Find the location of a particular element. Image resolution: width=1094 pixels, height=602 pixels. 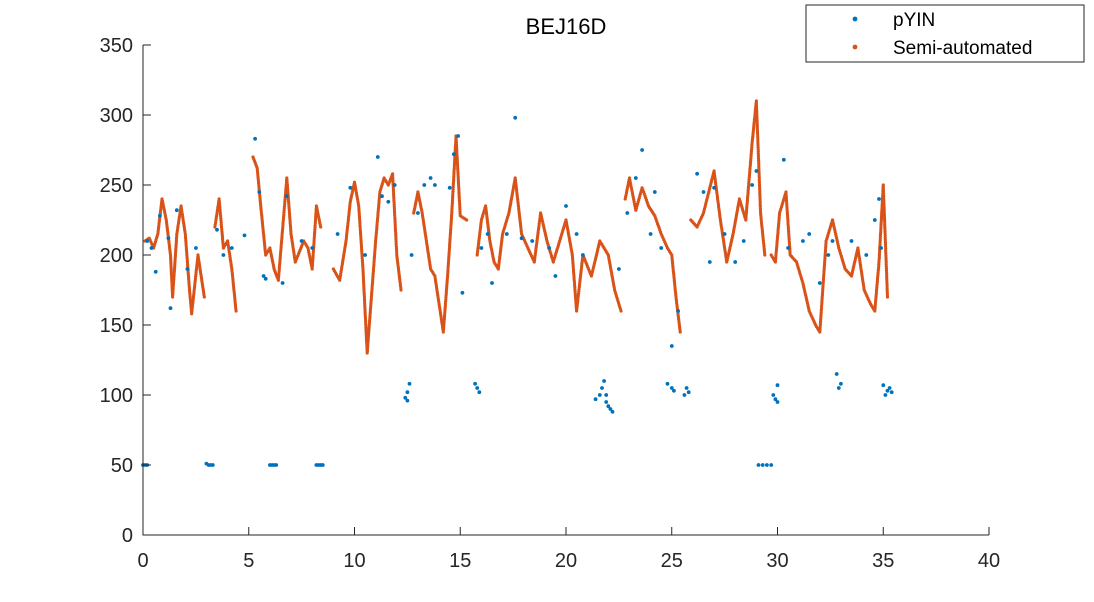

y-tick-label: 0 is located at coordinates (127, 536).